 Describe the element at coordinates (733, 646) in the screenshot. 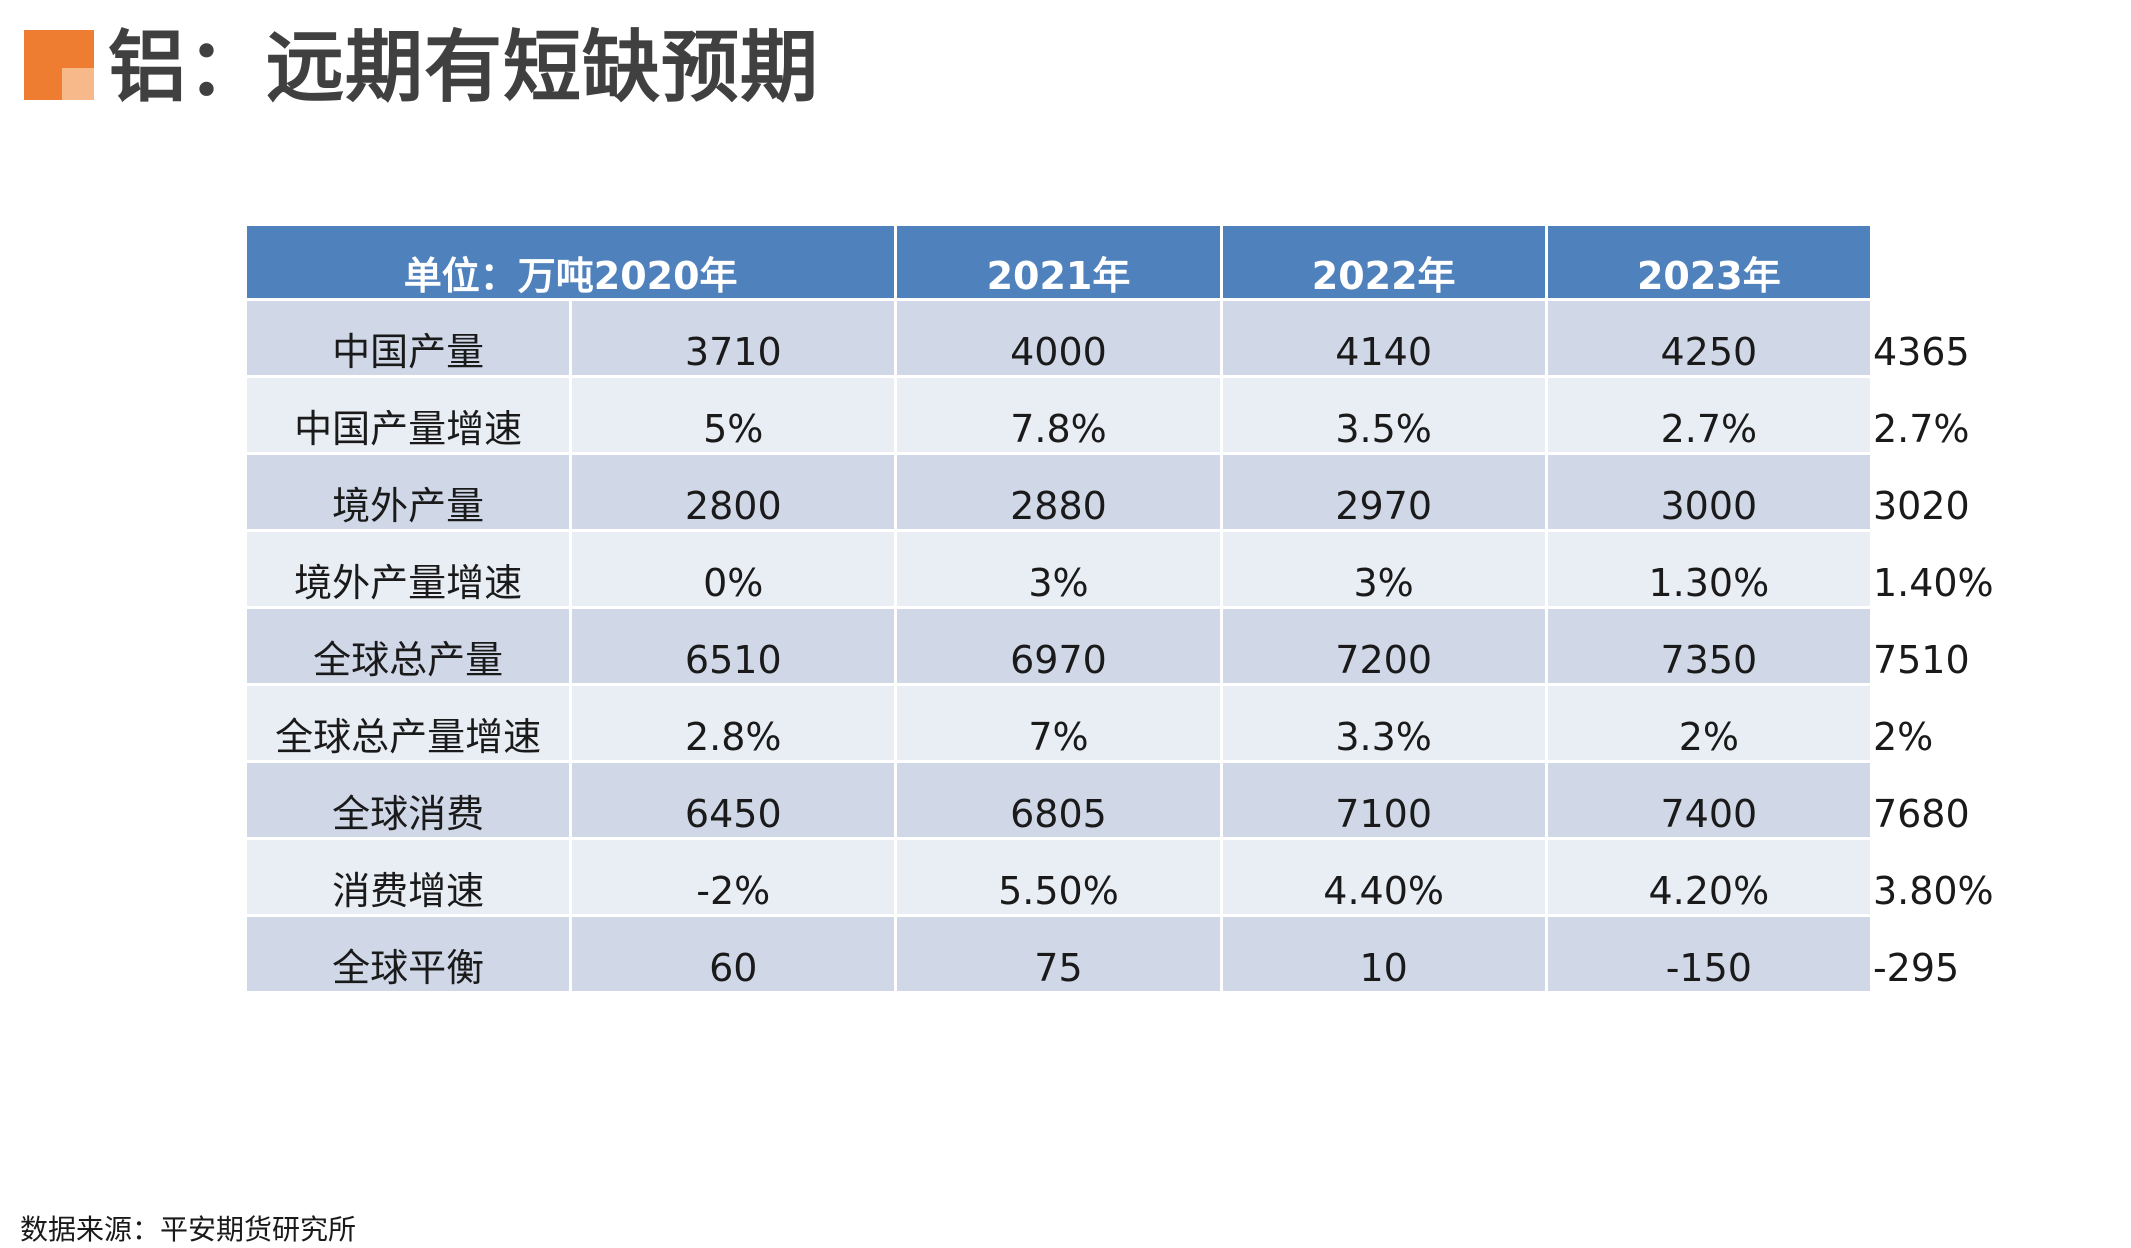

I see `value-cell: 6510` at that location.